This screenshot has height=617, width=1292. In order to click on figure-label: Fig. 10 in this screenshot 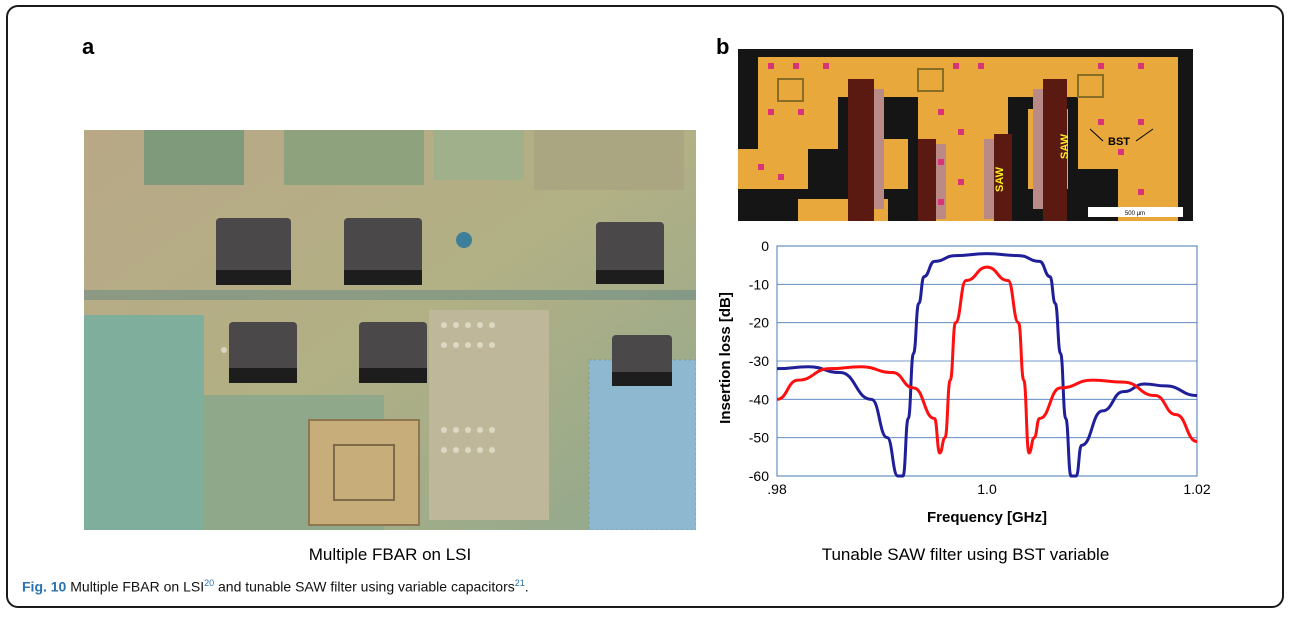, I will do `click(44, 587)`.